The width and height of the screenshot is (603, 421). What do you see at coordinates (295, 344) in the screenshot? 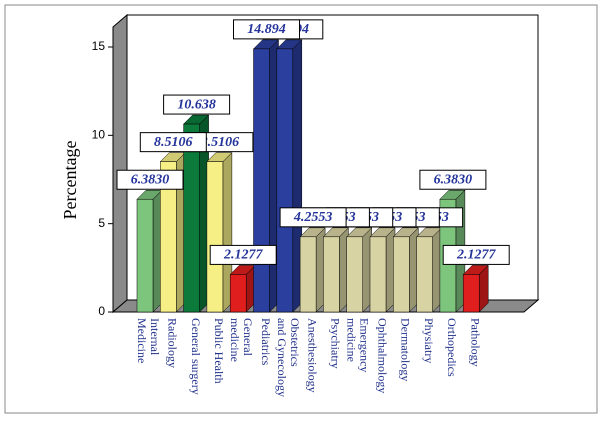
I see `x-tick-label-line: Obstetrics` at bounding box center [295, 344].